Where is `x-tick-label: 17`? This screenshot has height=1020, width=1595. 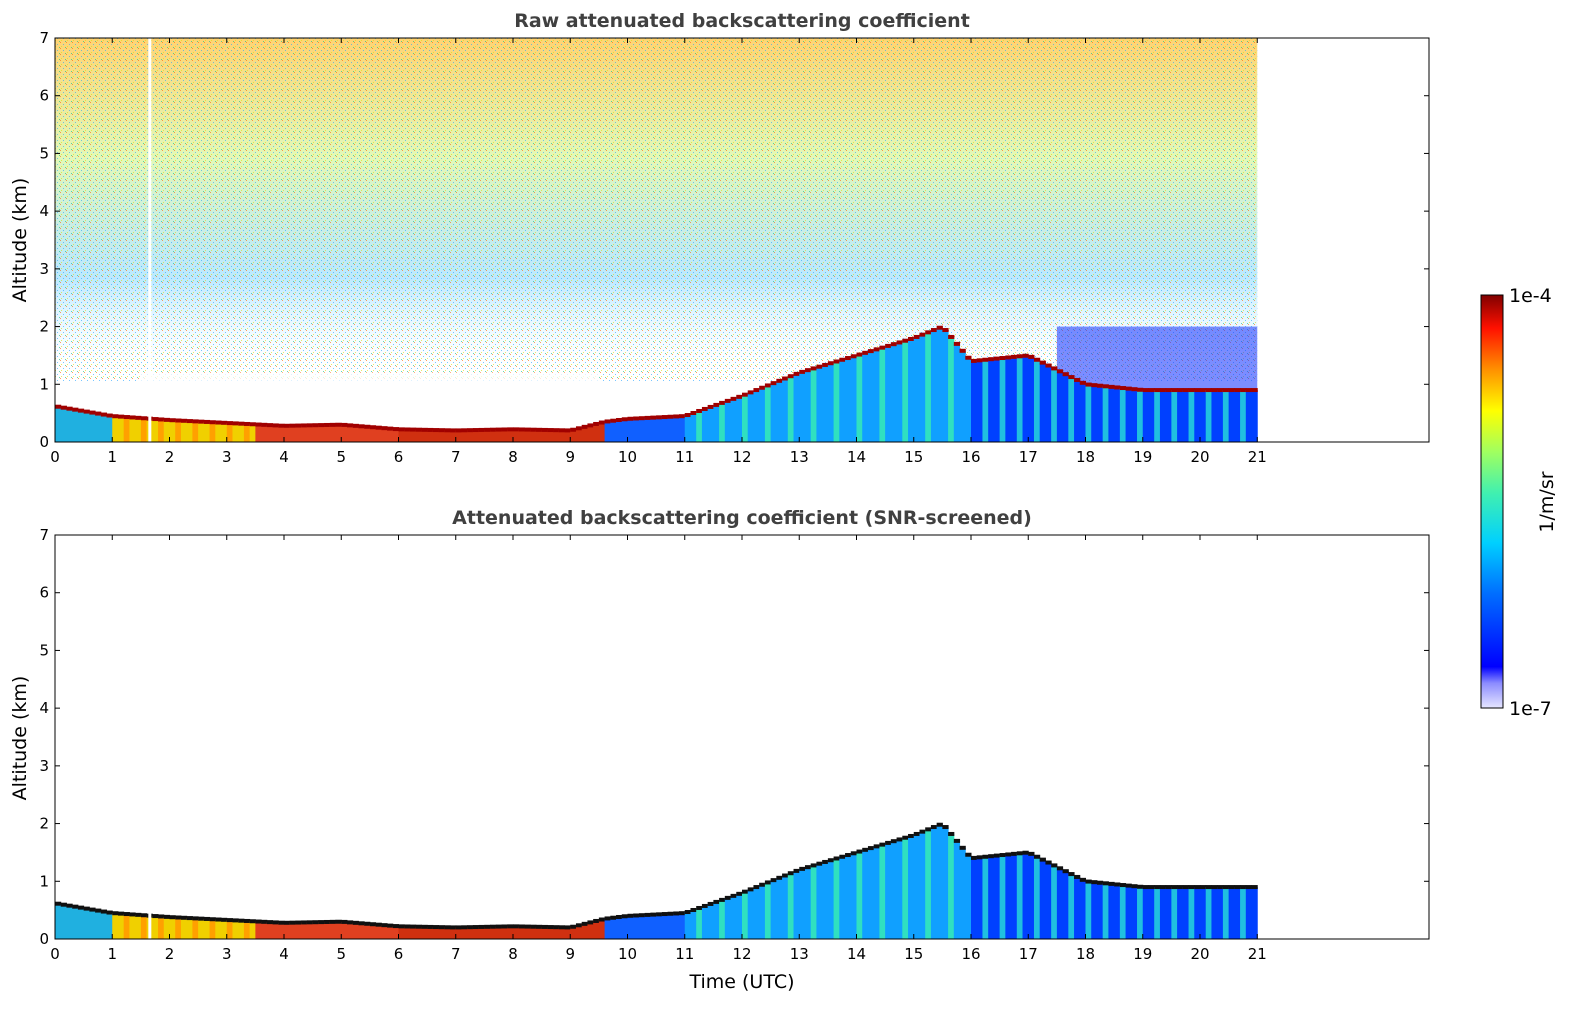
x-tick-label: 17 is located at coordinates (1028, 954).